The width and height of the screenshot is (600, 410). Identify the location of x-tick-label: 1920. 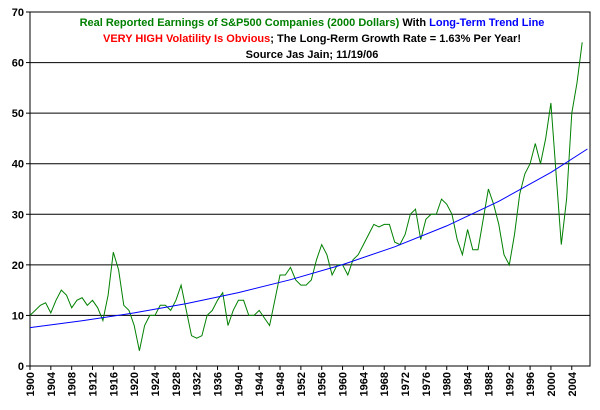
(135, 384).